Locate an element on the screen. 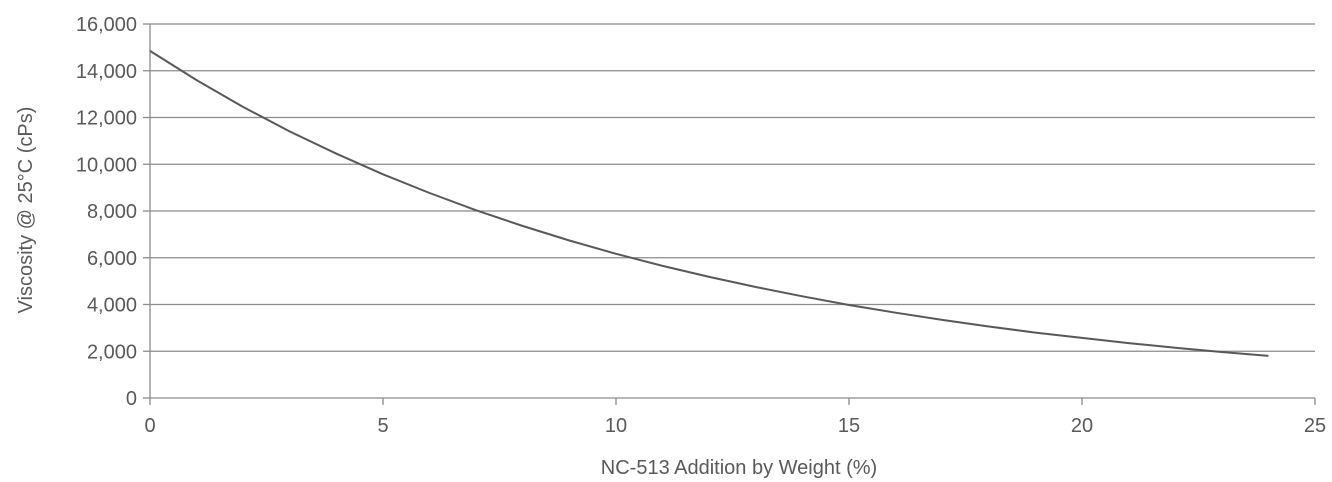 This screenshot has height=482, width=1332. y-tick-label: 14,000 is located at coordinates (106, 72).